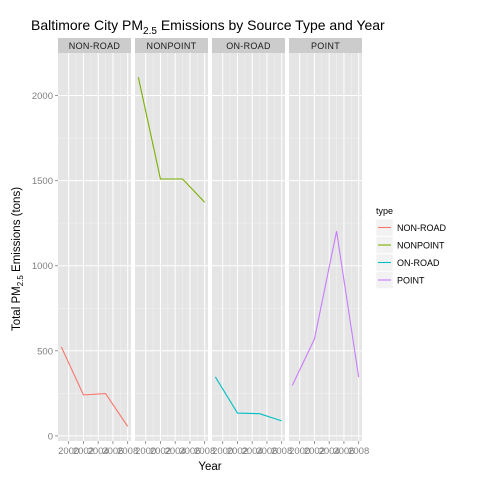 This screenshot has width=480, height=480. I want to click on legend-item-point: POINT, so click(400, 280).